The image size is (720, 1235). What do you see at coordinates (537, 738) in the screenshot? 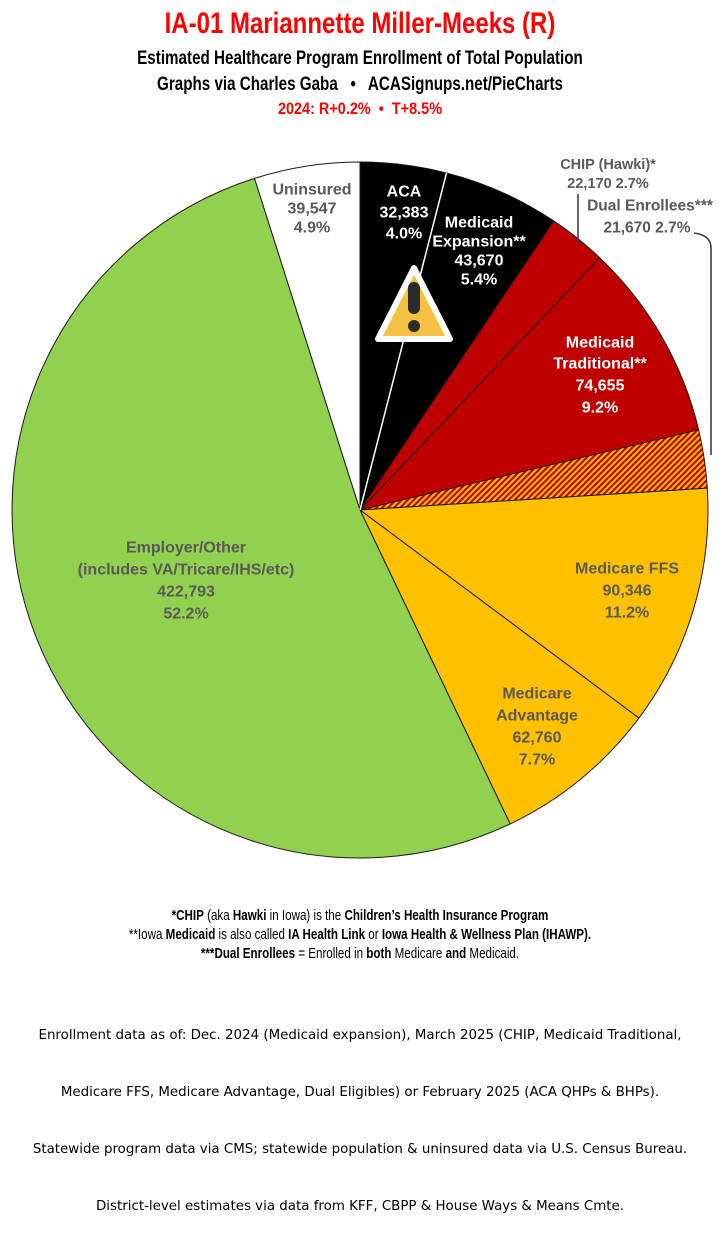
I see `svg-text: 62,760` at bounding box center [537, 738].